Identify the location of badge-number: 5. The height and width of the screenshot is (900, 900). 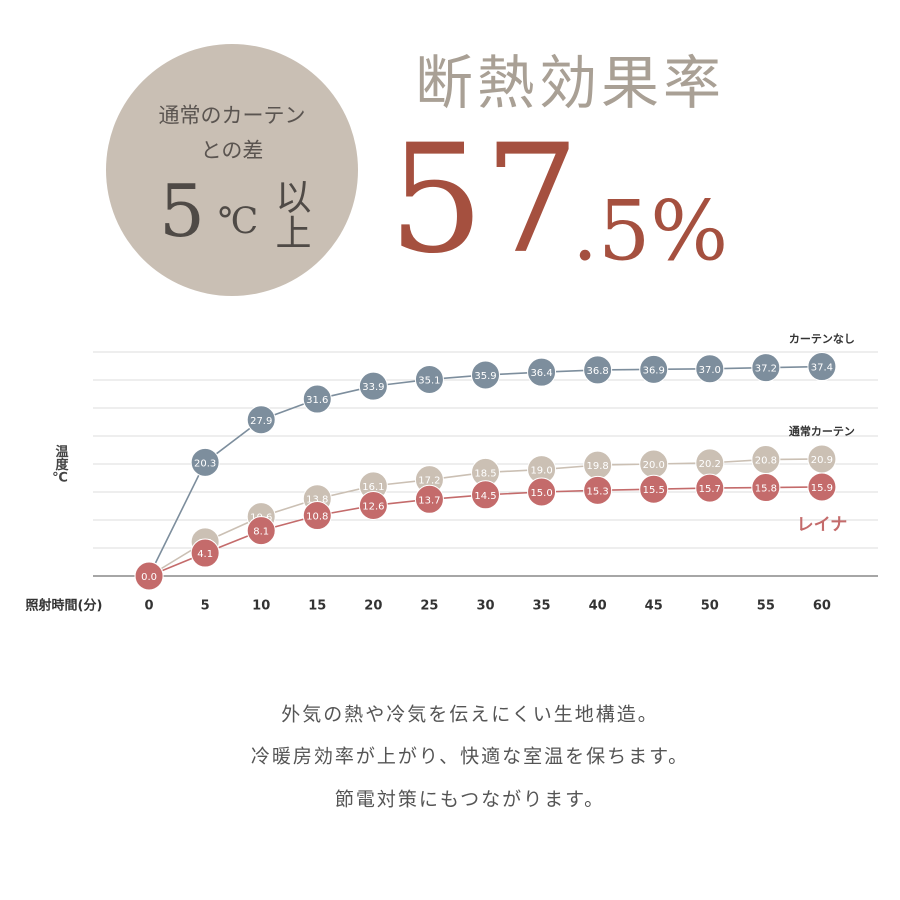
(182, 211).